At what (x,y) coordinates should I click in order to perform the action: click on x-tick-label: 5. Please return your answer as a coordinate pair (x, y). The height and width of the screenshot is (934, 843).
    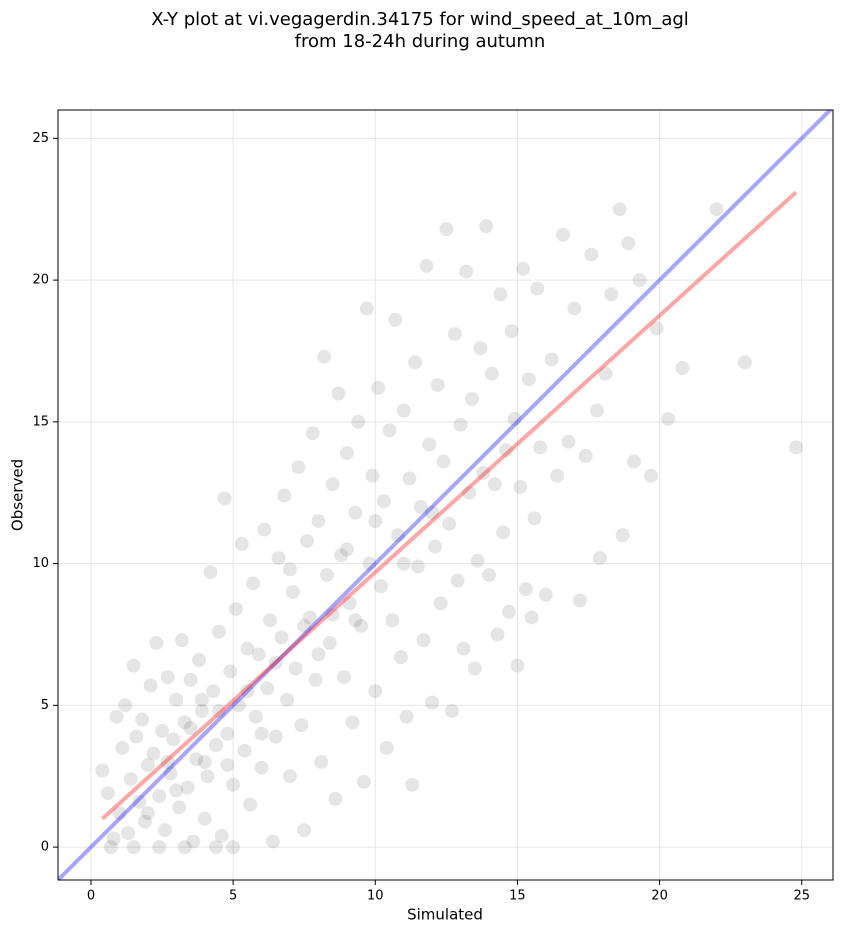
    Looking at the image, I should click on (233, 896).